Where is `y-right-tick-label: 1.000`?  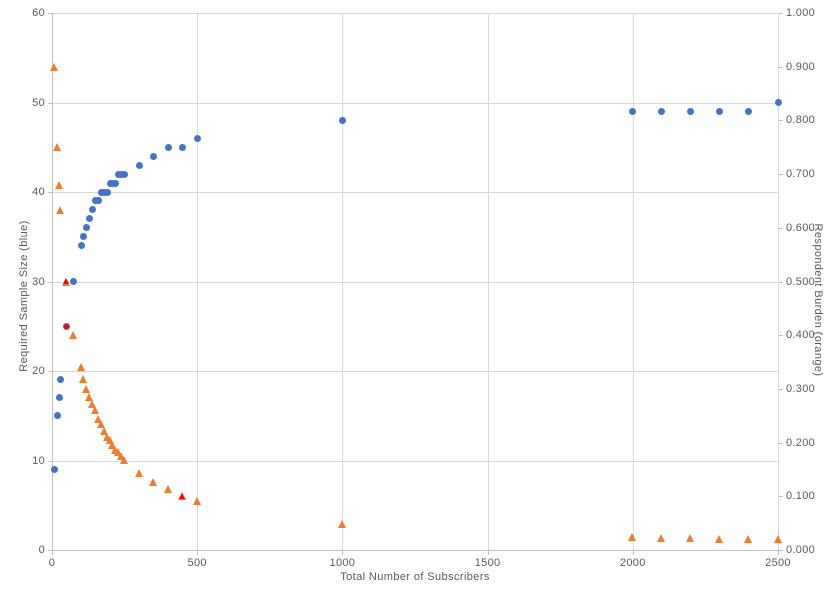
y-right-tick-label: 1.000 is located at coordinates (801, 13).